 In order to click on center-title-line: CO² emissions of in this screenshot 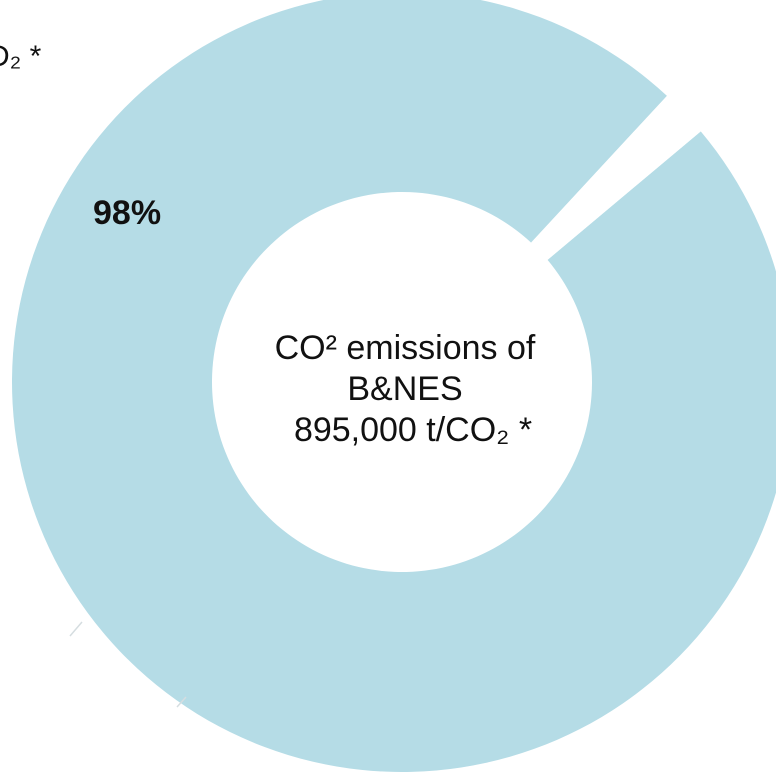, I will do `click(405, 348)`.